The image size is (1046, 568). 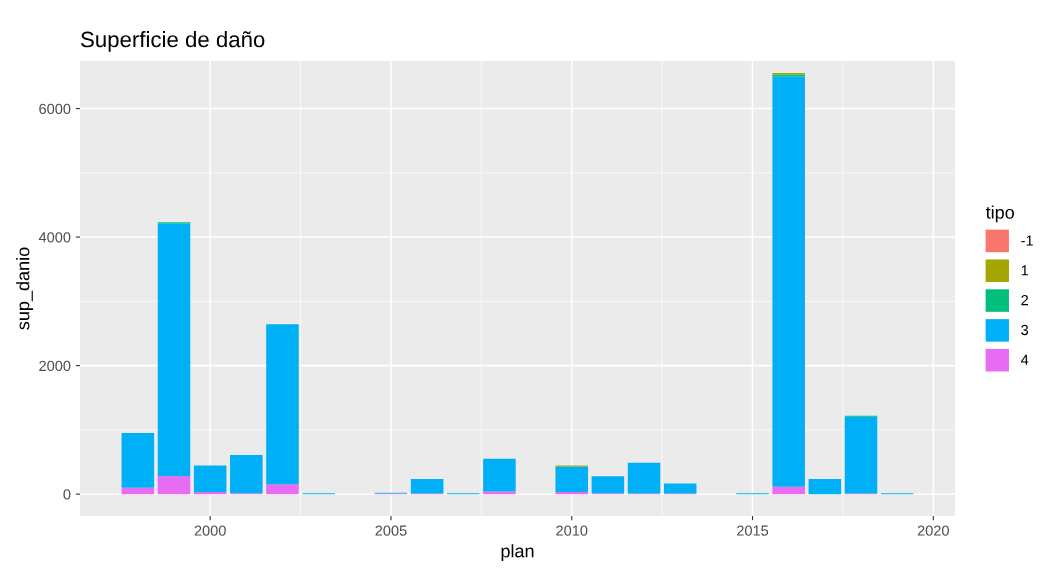 I want to click on chart-title: Superficie de daño, so click(x=173, y=41).